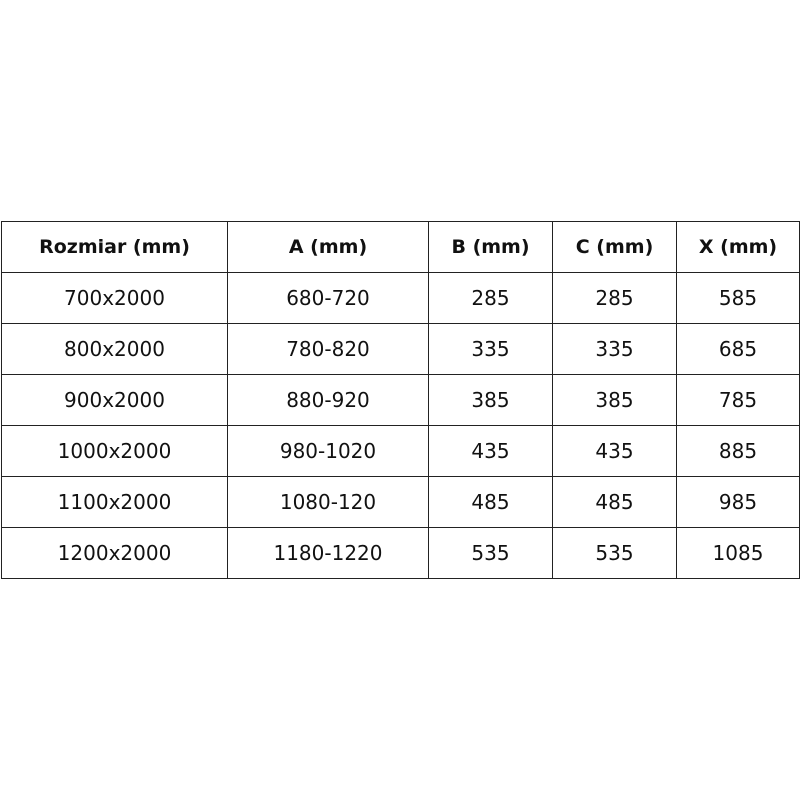 The image size is (800, 800). I want to click on table-row: 800x2000 780-820 335 335 685, so click(400, 349).